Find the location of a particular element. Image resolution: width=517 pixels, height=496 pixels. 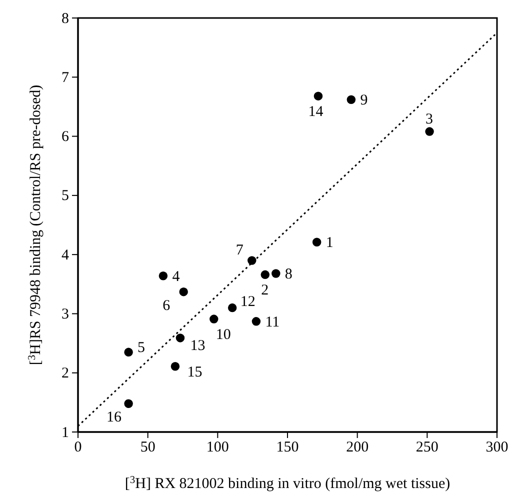

y-tick-label: 4 is located at coordinates (66, 255).